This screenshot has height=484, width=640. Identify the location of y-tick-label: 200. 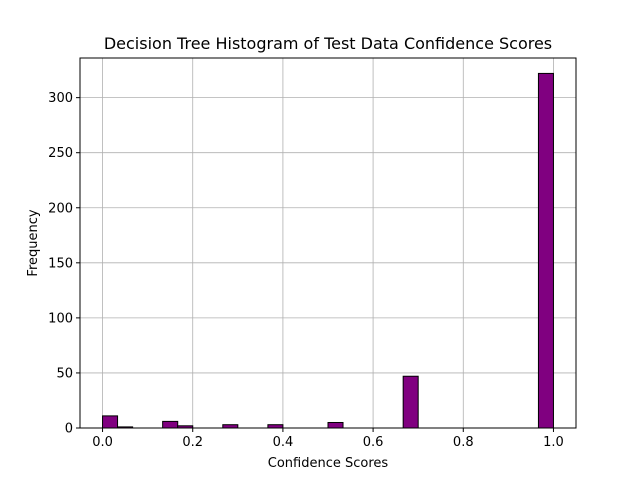
(60, 208).